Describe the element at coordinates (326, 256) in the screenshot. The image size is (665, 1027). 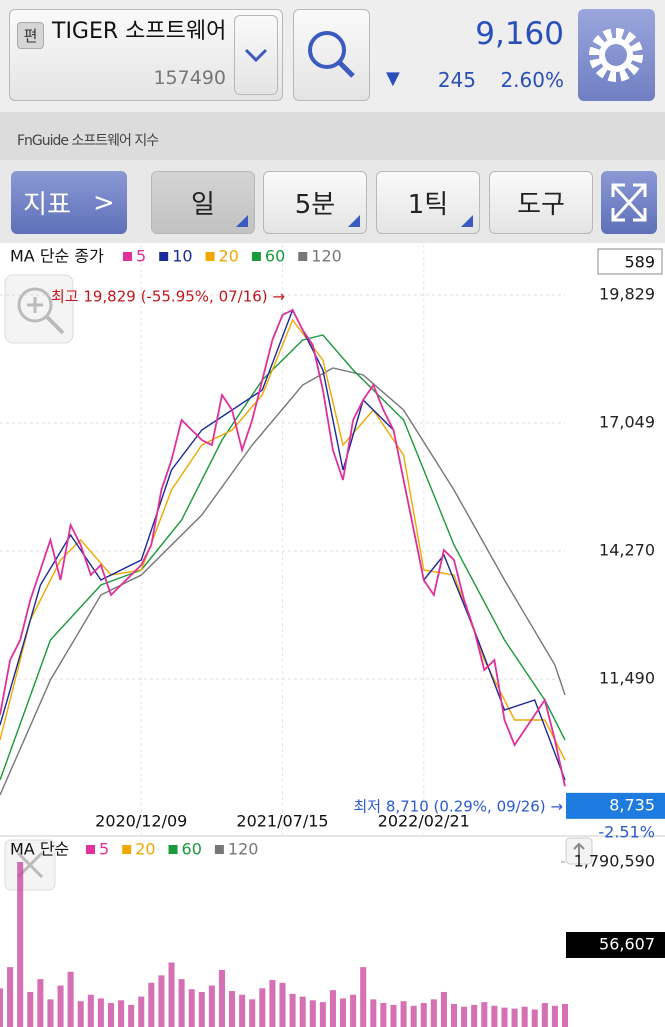
I see `legend-label: 120` at that location.